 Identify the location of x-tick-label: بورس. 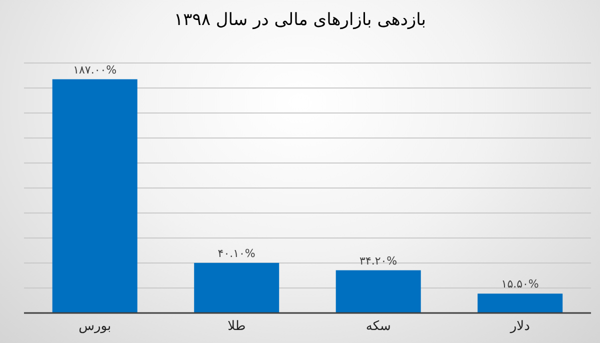
(95, 326).